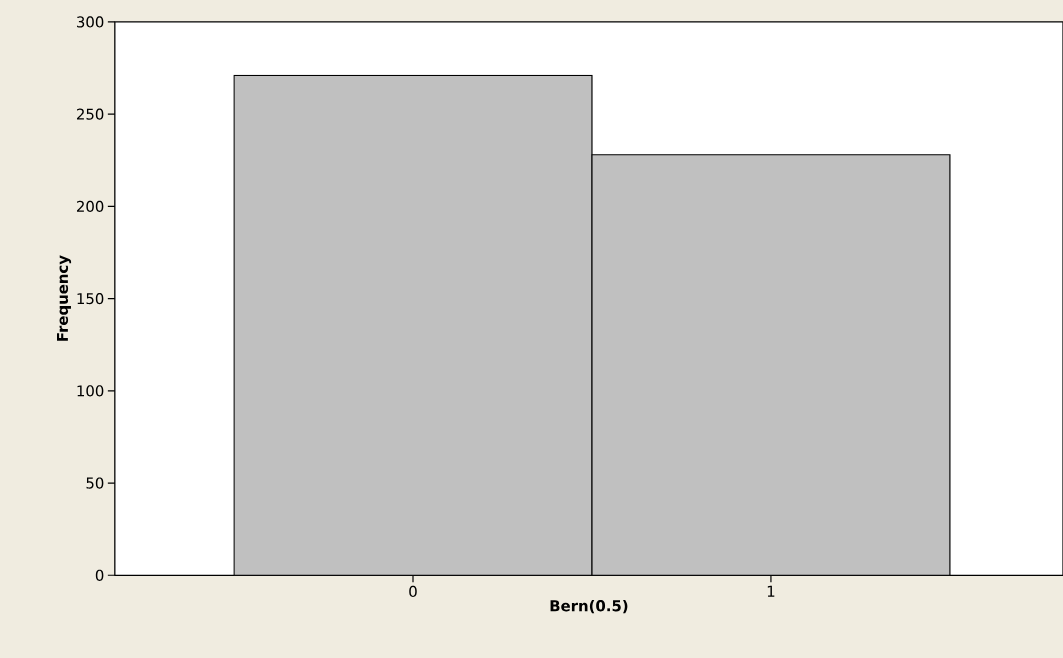 Image resolution: width=1063 pixels, height=658 pixels. What do you see at coordinates (771, 591) in the screenshot?
I see `x-tick-label: 1` at bounding box center [771, 591].